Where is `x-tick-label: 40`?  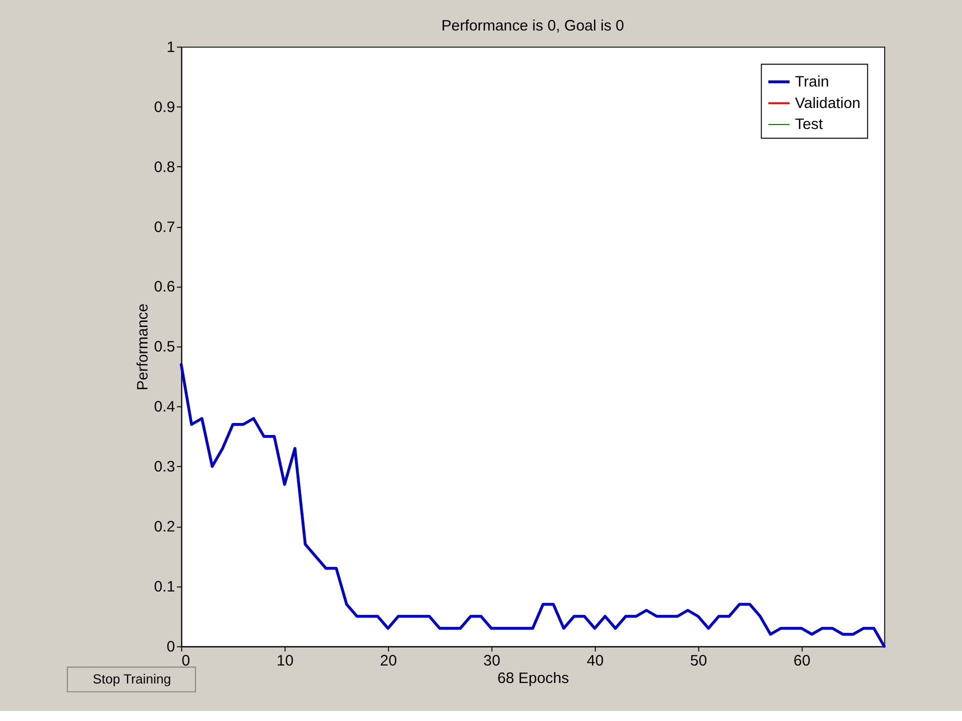
x-tick-label: 40 is located at coordinates (595, 661).